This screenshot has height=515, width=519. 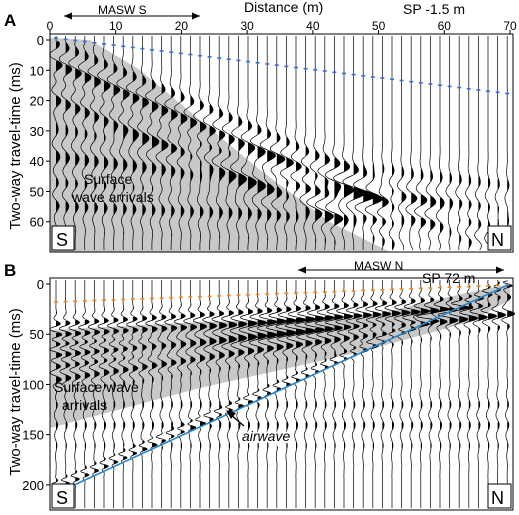 I want to click on x-tick-label: 0, so click(x=50, y=26).